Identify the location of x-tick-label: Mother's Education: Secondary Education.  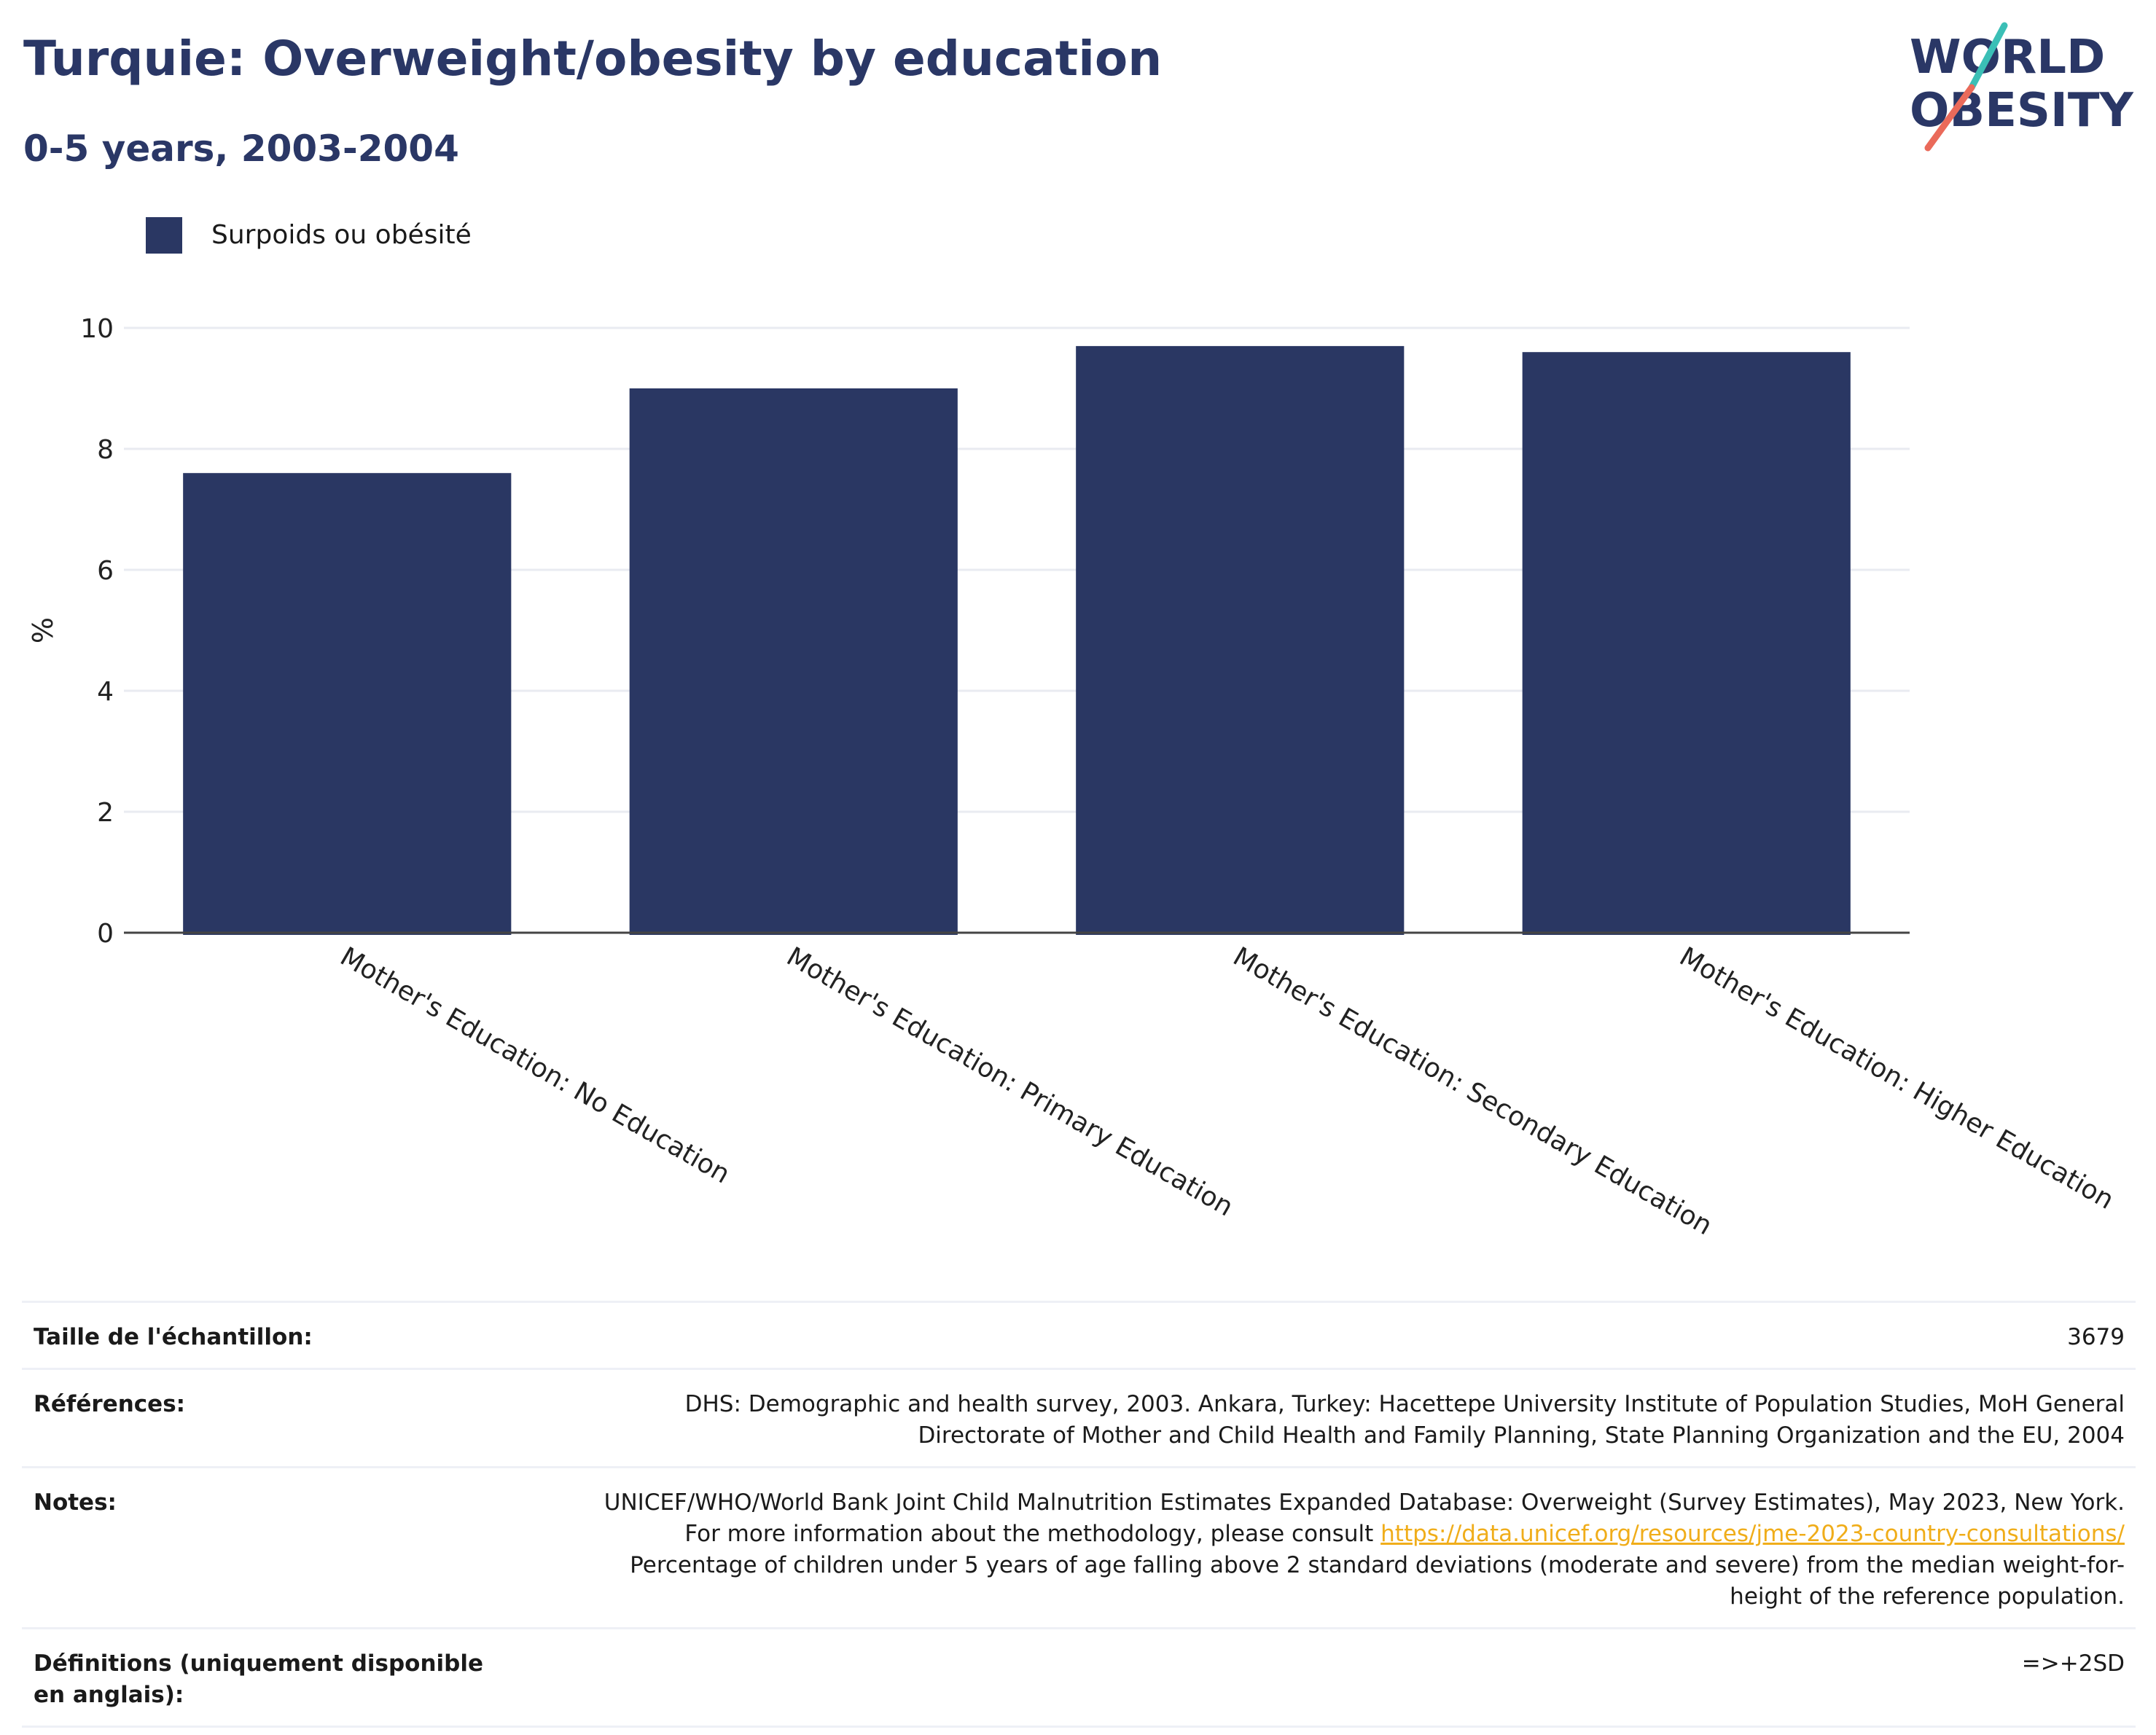
(1472, 1091).